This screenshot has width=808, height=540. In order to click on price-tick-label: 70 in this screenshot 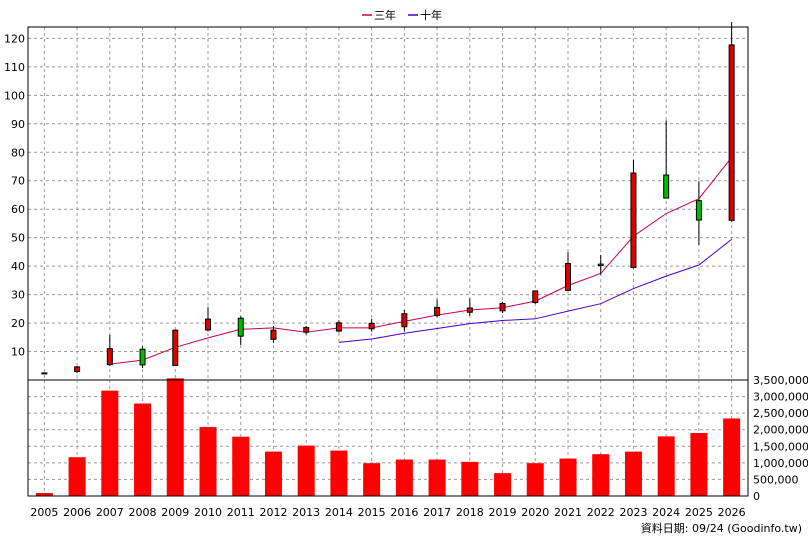, I will do `click(18, 181)`.